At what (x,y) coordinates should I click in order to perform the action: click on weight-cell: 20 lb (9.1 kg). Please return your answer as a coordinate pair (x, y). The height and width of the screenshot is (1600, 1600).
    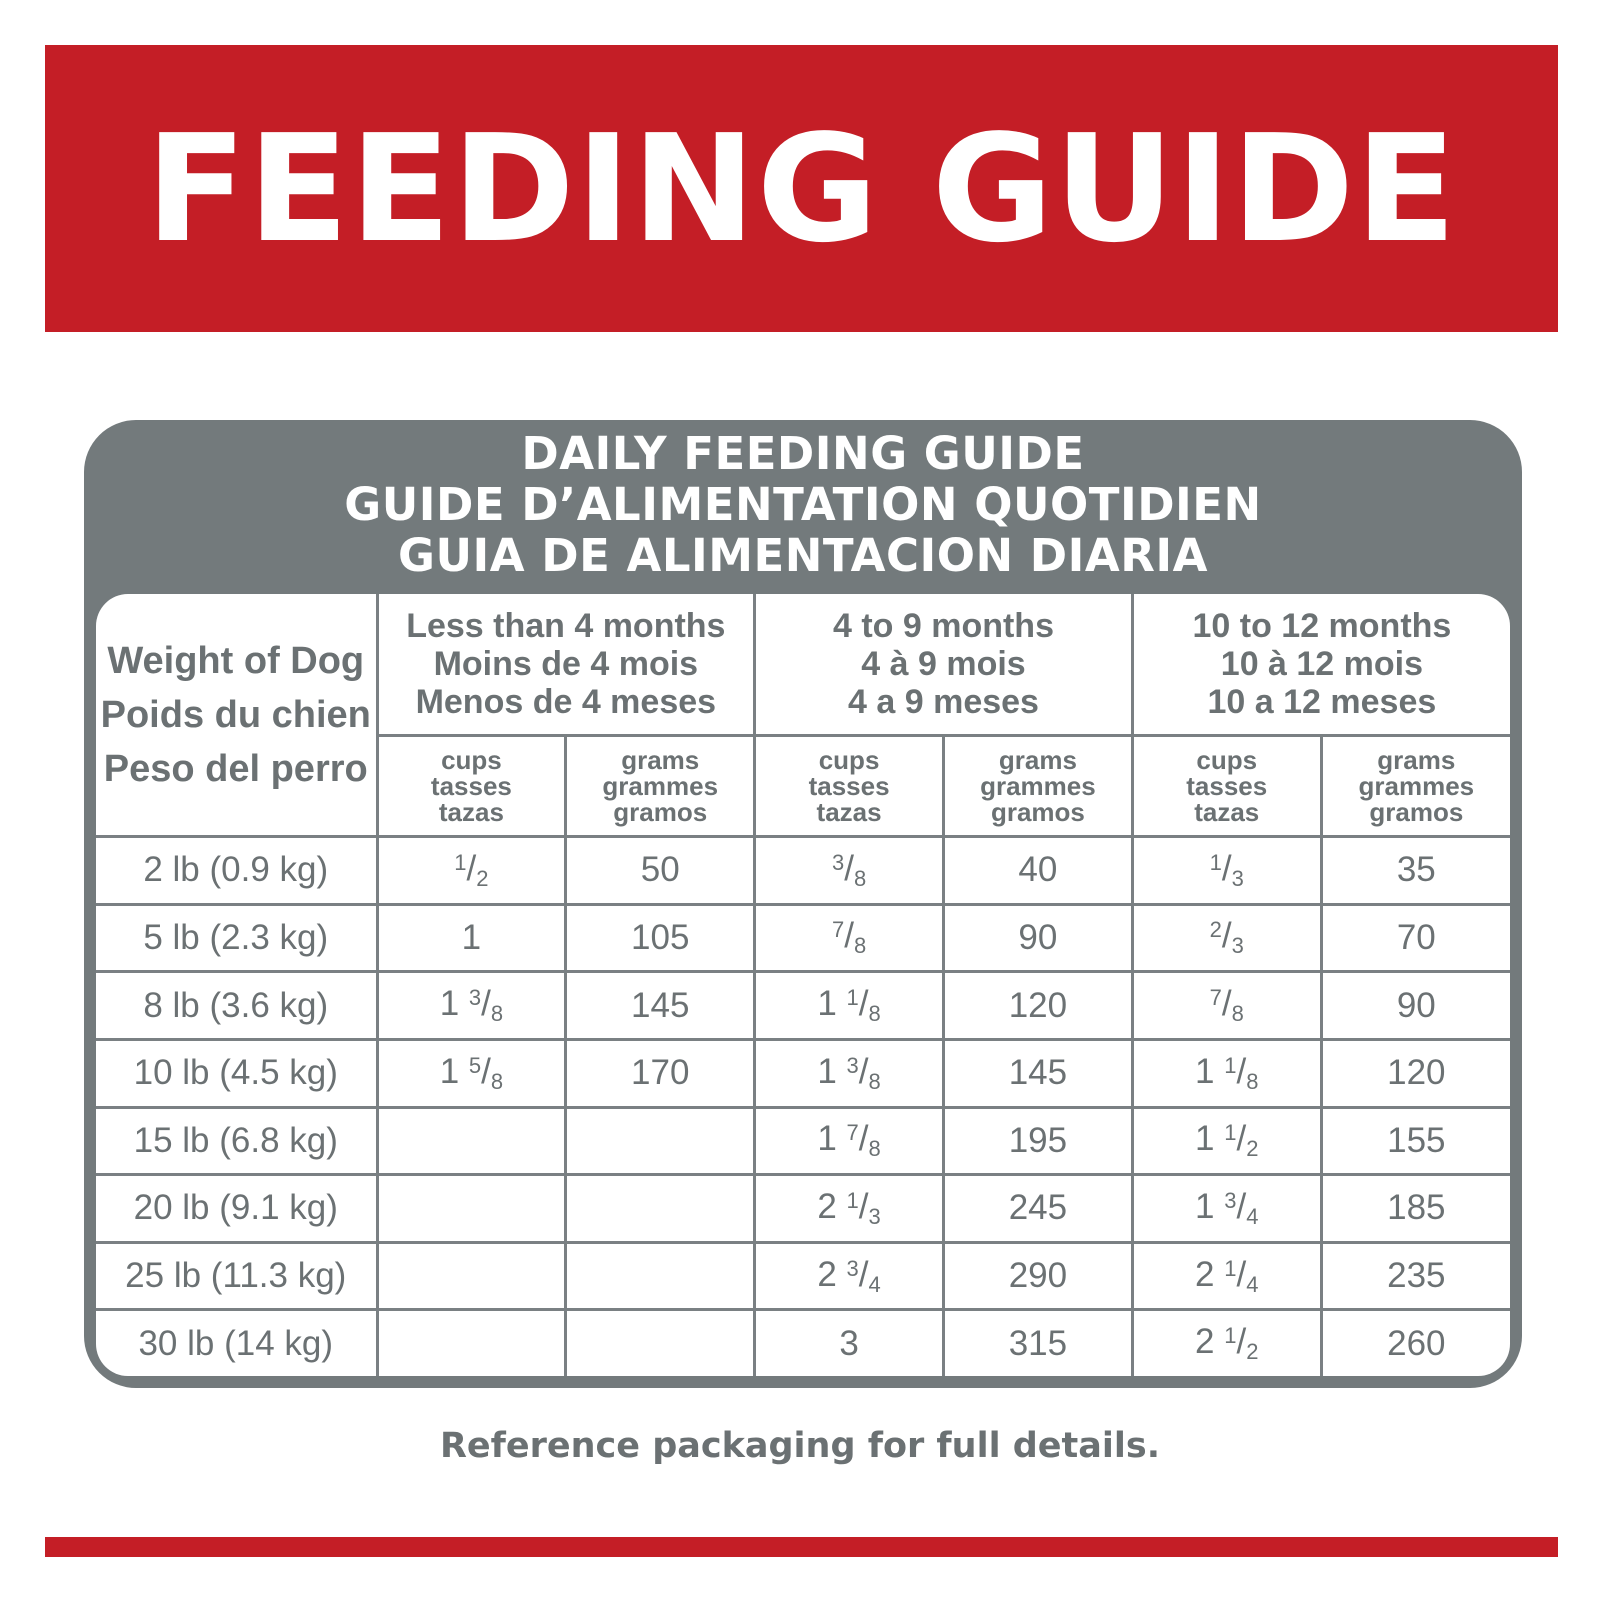
    Looking at the image, I should click on (237, 1208).